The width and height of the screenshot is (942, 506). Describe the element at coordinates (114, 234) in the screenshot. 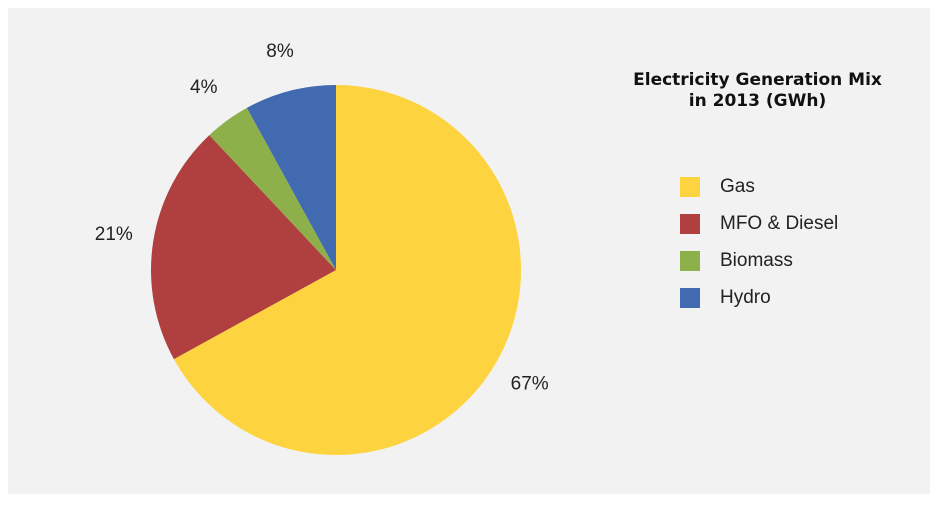

I see `data-label: 21%` at that location.